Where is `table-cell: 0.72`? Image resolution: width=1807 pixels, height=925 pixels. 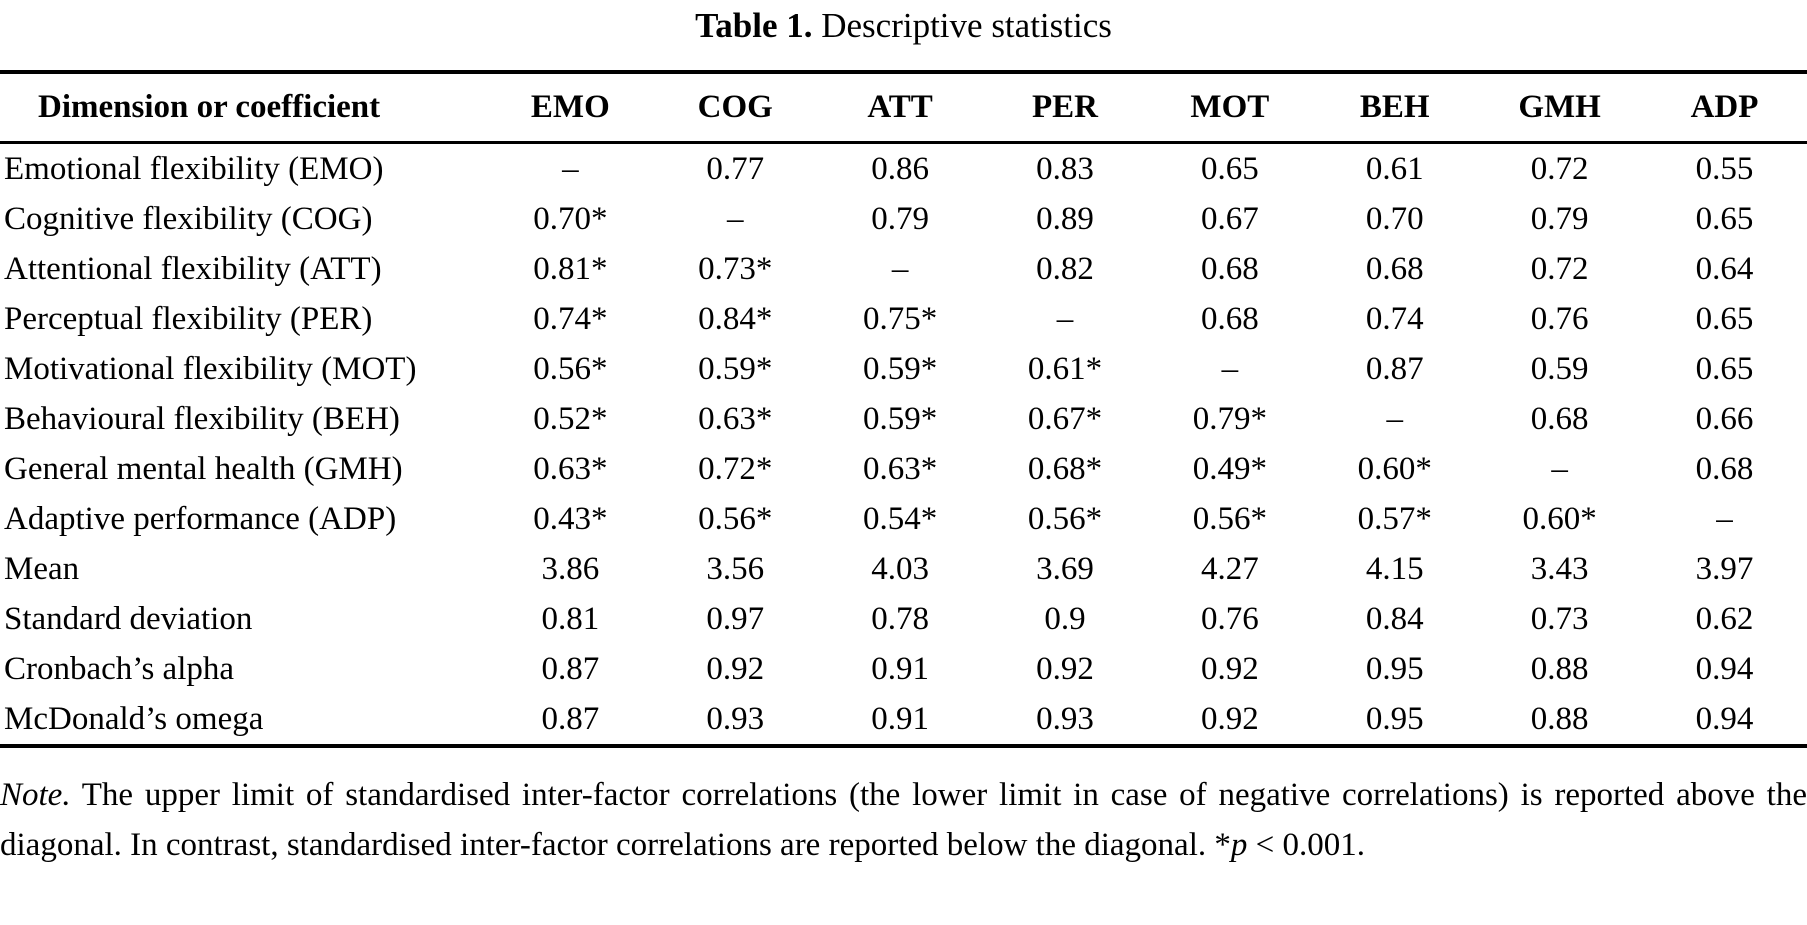 table-cell: 0.72 is located at coordinates (1559, 268).